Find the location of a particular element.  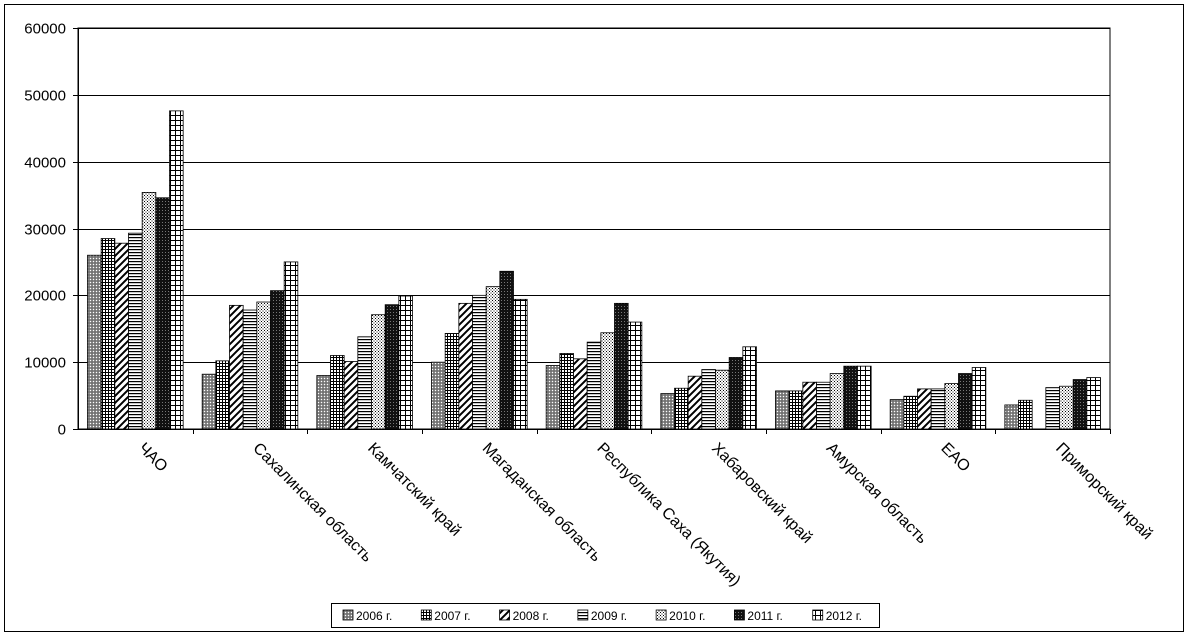

legend-label: 2012 г. is located at coordinates (844, 616).